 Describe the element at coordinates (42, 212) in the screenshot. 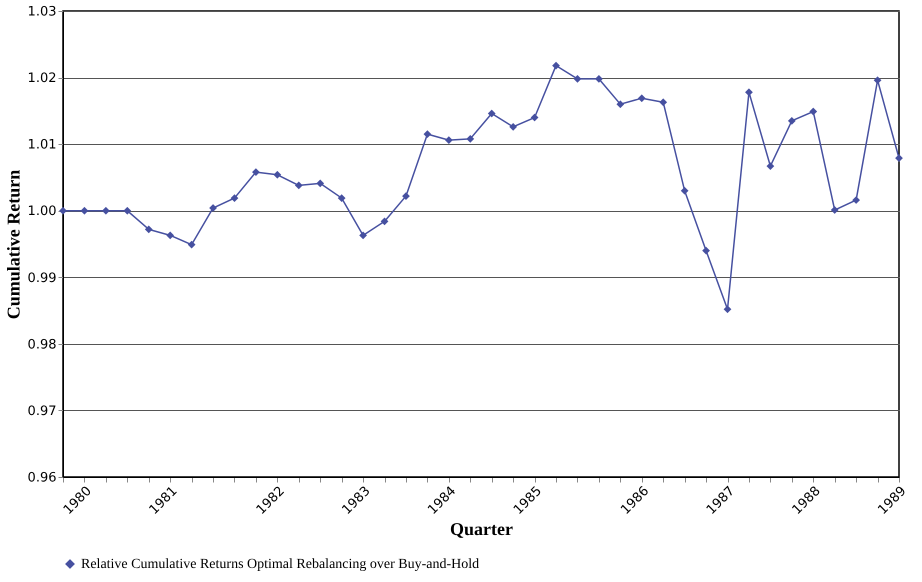

I see `y-tick-label: 1.00` at that location.